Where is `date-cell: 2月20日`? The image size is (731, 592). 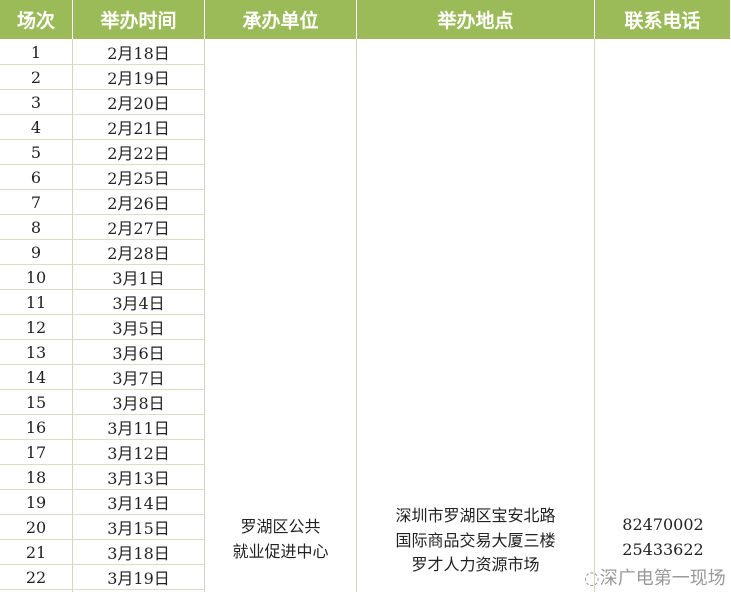 date-cell: 2月20日 is located at coordinates (138, 102).